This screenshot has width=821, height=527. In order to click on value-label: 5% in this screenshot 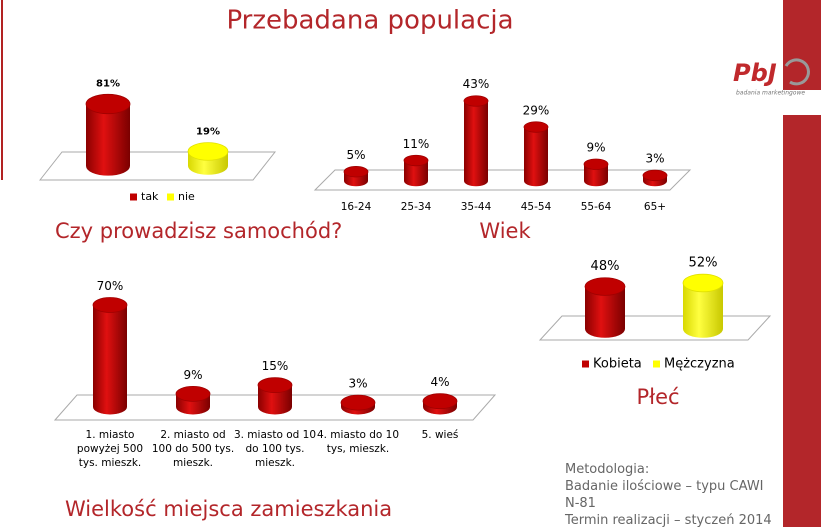, I will do `click(355, 155)`.